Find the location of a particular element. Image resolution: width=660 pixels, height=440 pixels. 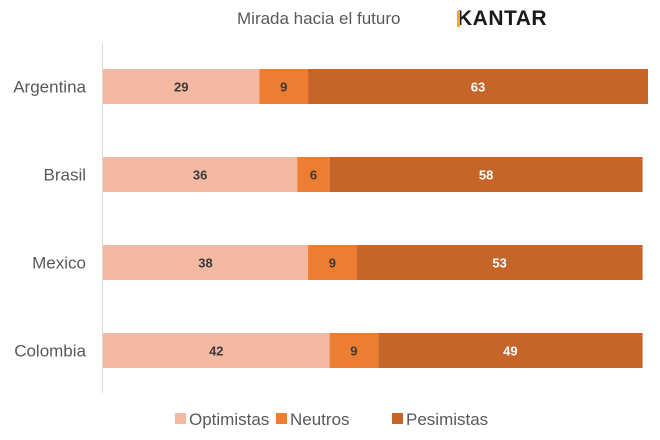

bar-colombia-pesimistas is located at coordinates (510, 350).